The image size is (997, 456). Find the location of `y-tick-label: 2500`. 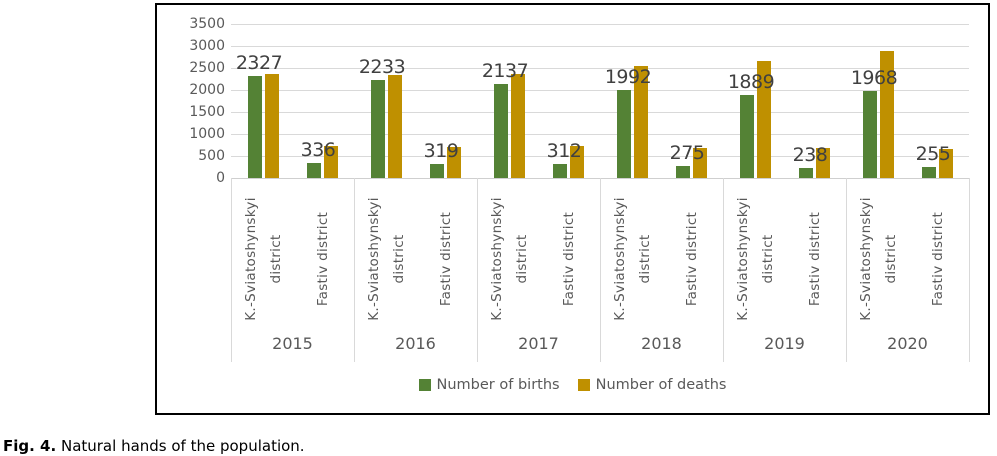

y-tick-label: 2500 is located at coordinates (207, 68).